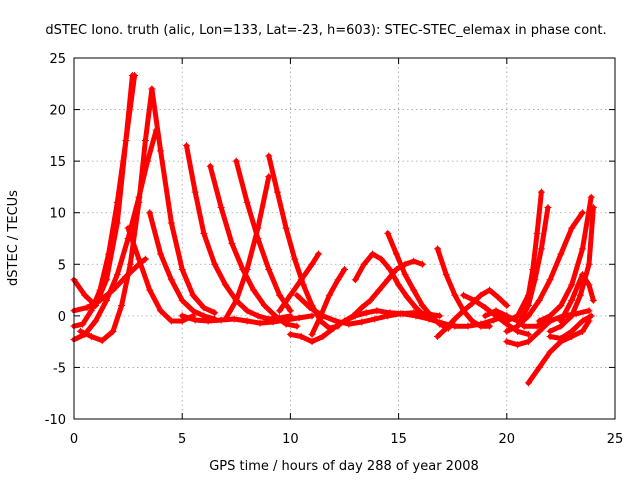 This screenshot has width=640, height=480. Describe the element at coordinates (13, 238) in the screenshot. I see `y-axis-label: dSTEC / TECUs` at that location.